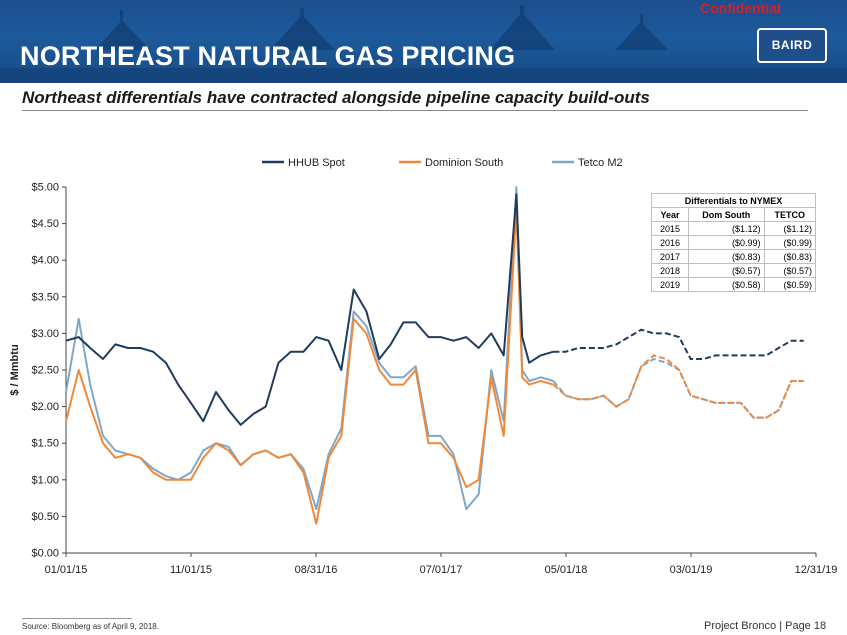 This screenshot has height=635, width=847. Describe the element at coordinates (45, 334) in the screenshot. I see `y-tick-label: $3.00` at that location.